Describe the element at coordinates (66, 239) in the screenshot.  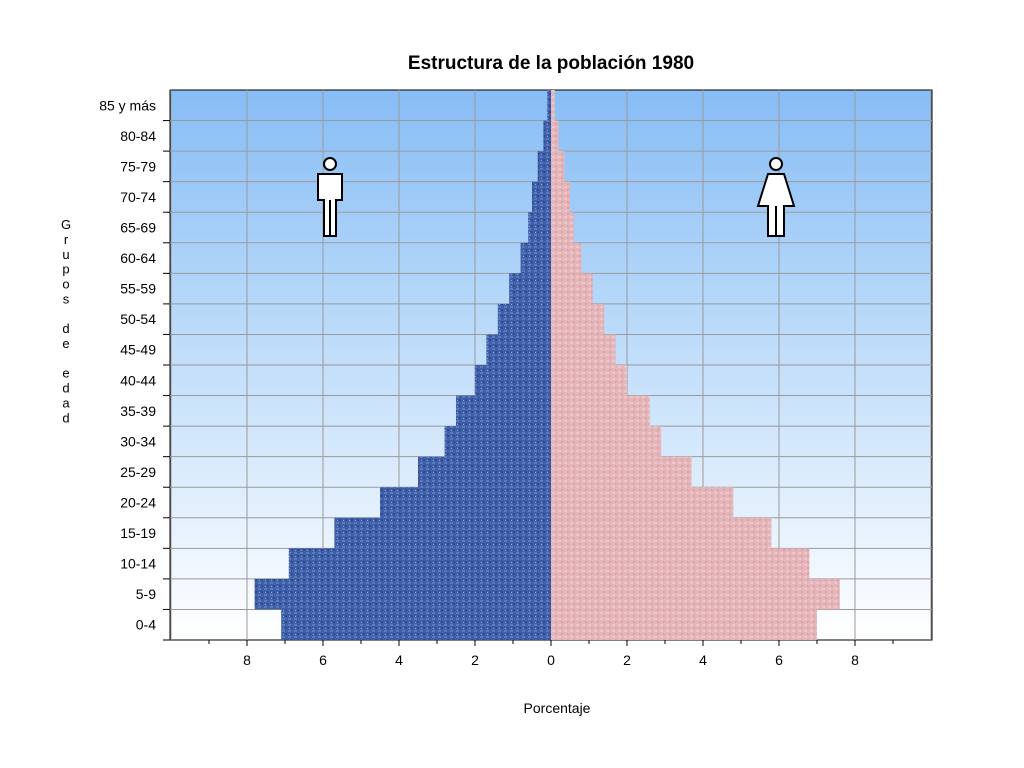
I see `y-axis-label-char: r` at that location.